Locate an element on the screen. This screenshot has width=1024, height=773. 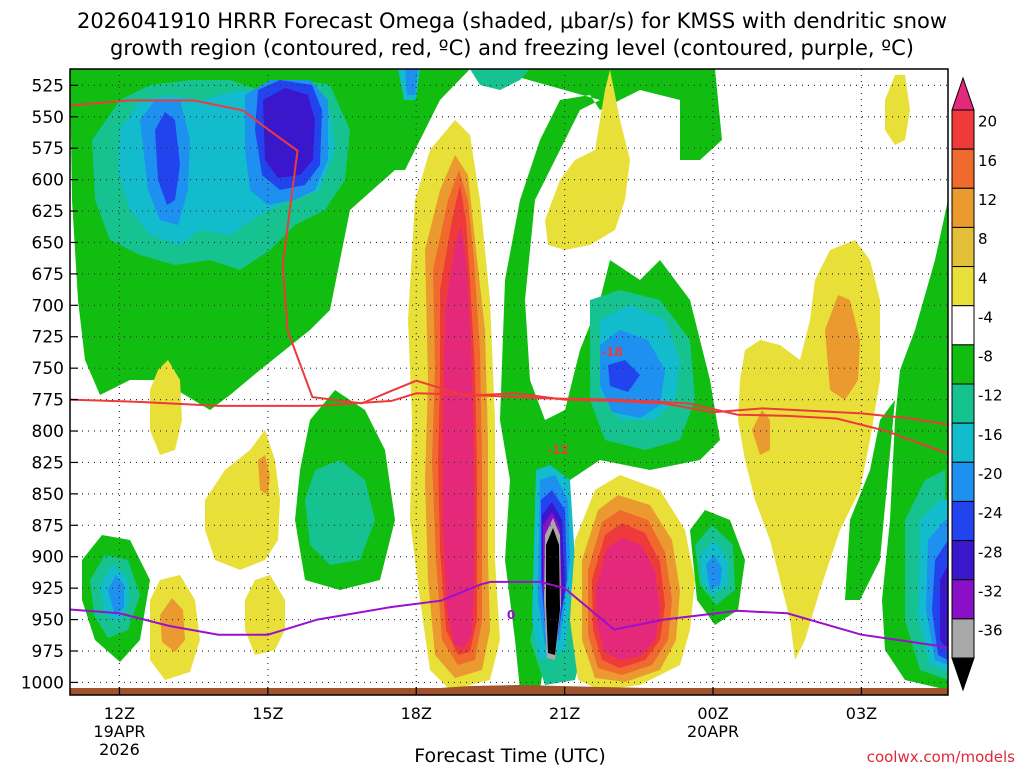
y-tick-label: 600 is located at coordinates (48, 181).